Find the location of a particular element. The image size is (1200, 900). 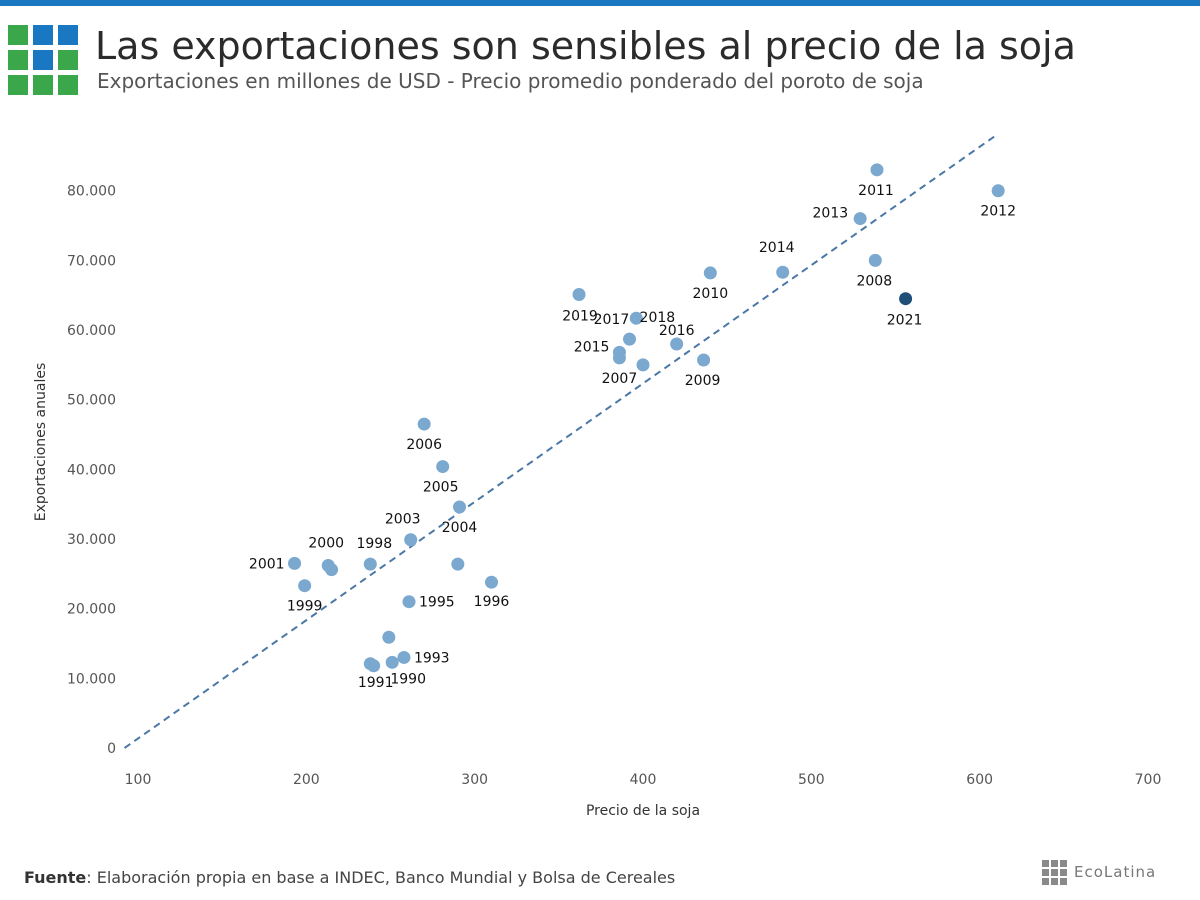

point-label: 1990 is located at coordinates (408, 679).